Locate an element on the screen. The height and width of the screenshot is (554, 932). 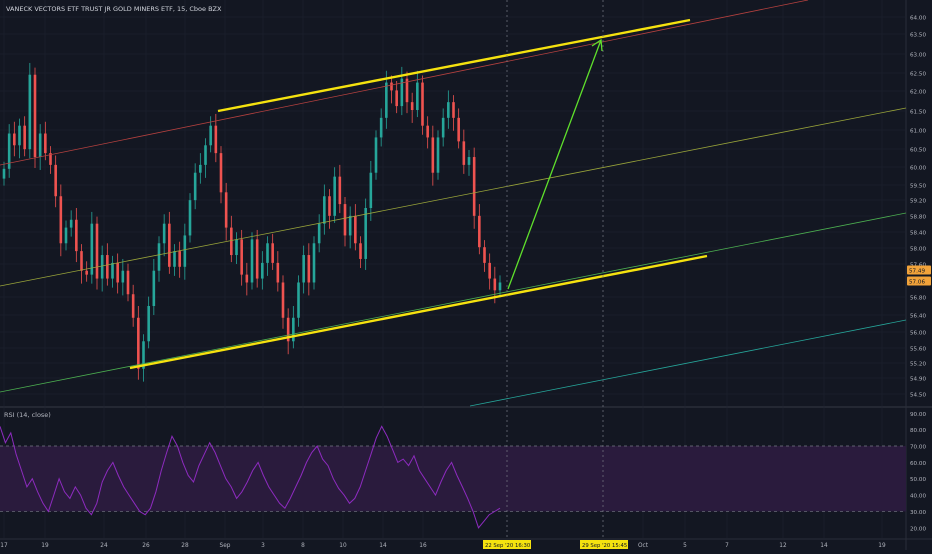
price-tick-label: 54.90 is located at coordinates (918, 380).